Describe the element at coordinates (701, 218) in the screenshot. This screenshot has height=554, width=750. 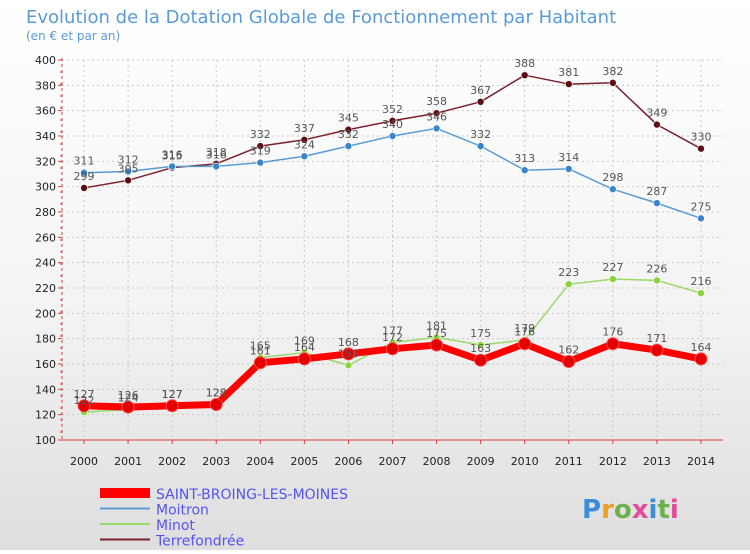
I see `data-point-1-2014` at that location.